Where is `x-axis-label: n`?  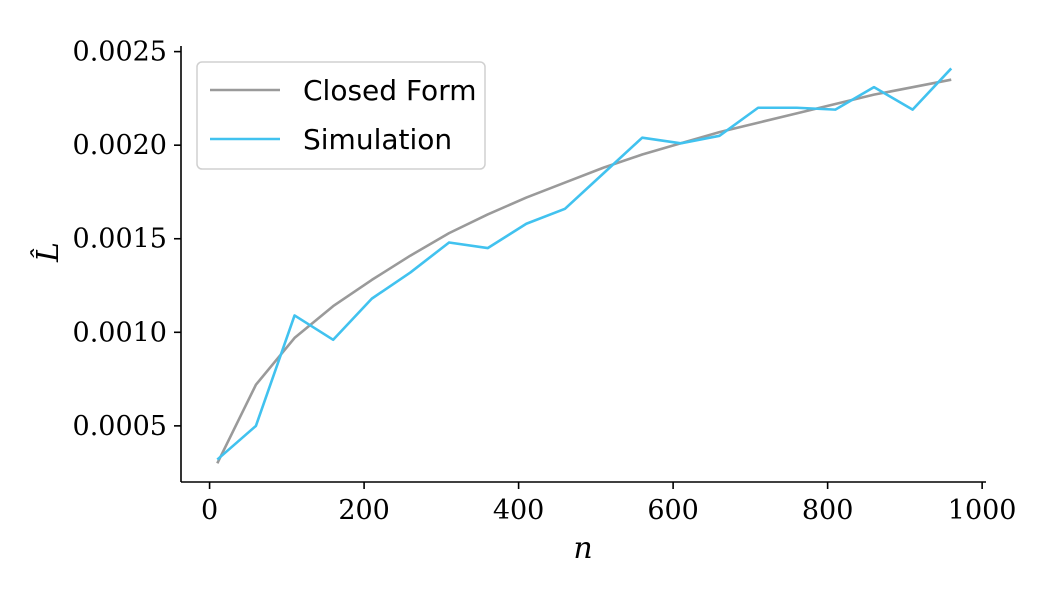
x-axis-label: n is located at coordinates (582, 548).